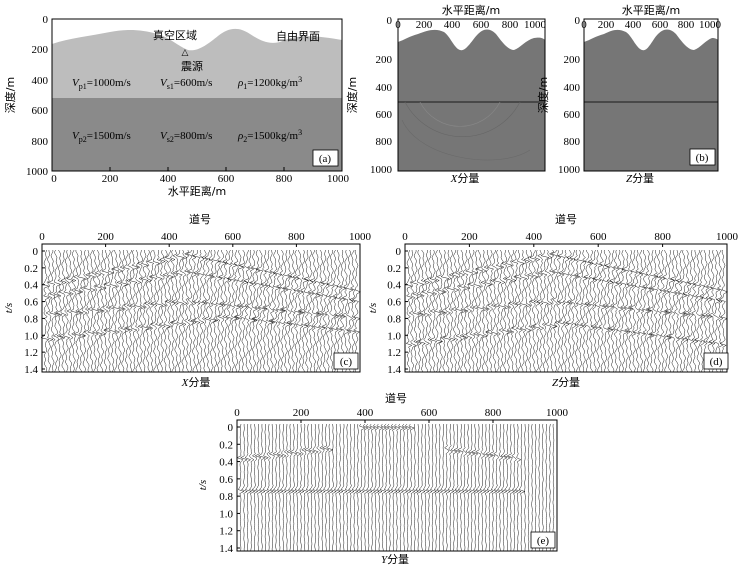 The height and width of the screenshot is (570, 741). I want to click on panel-e-ytick-label: 0, so click(231, 428).